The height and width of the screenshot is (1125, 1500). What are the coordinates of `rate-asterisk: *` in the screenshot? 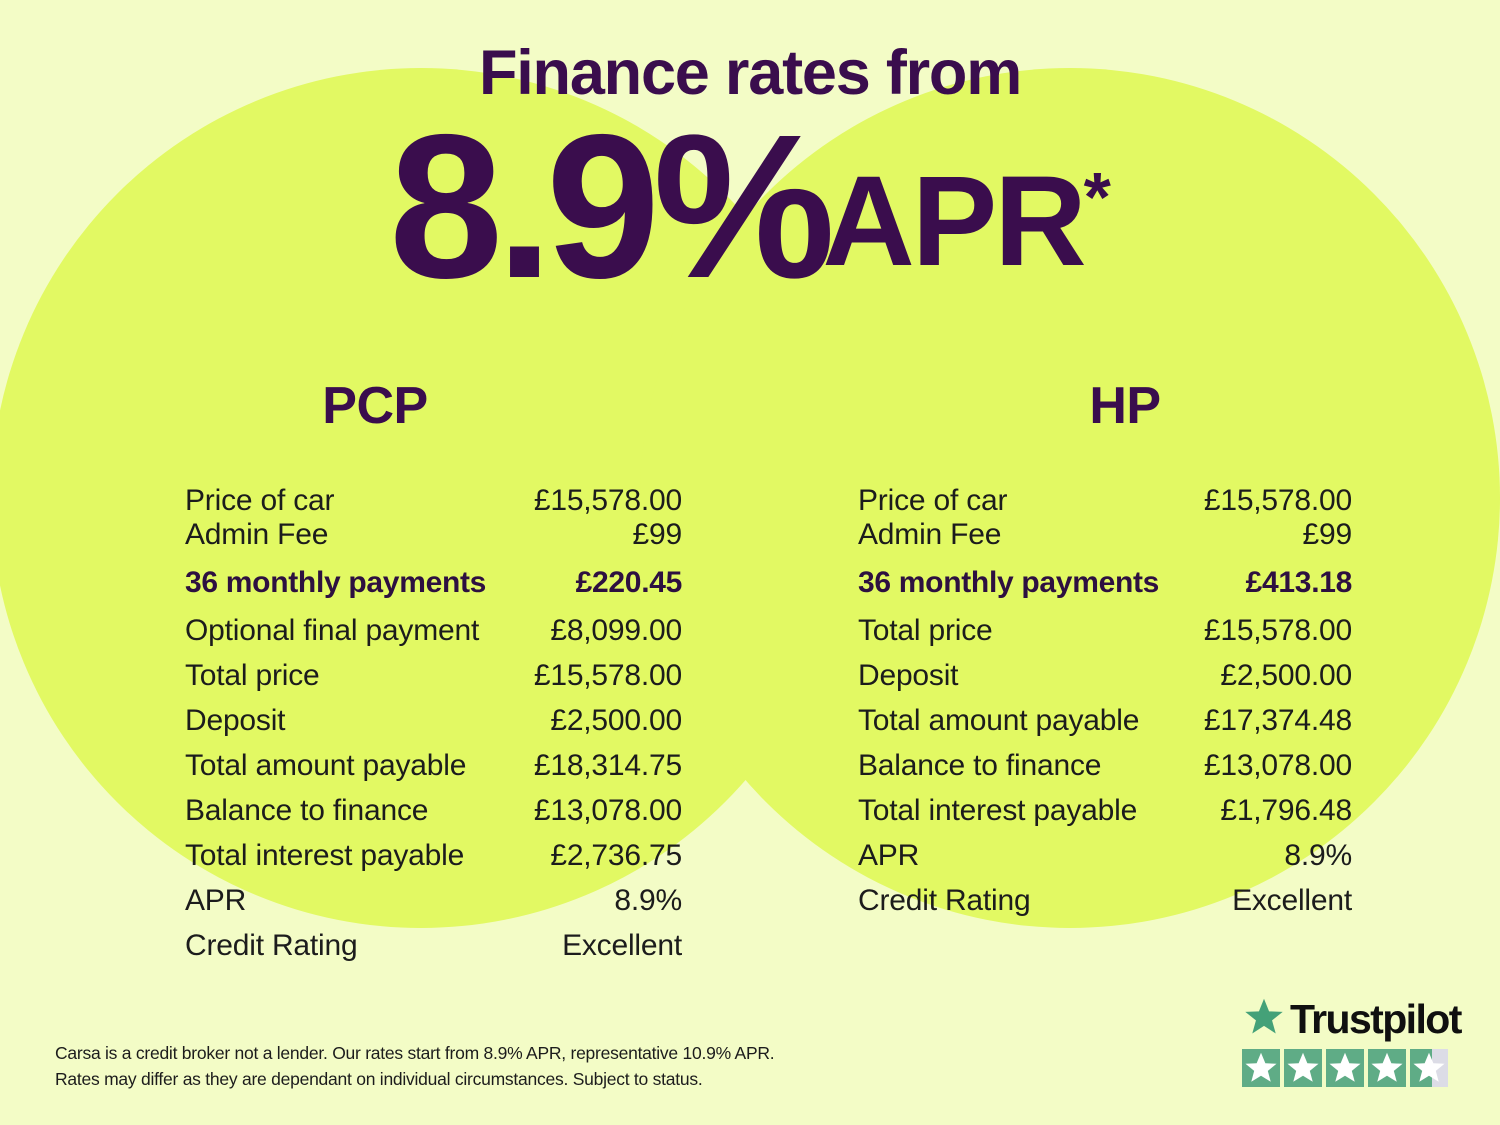 It's located at (1097, 197).